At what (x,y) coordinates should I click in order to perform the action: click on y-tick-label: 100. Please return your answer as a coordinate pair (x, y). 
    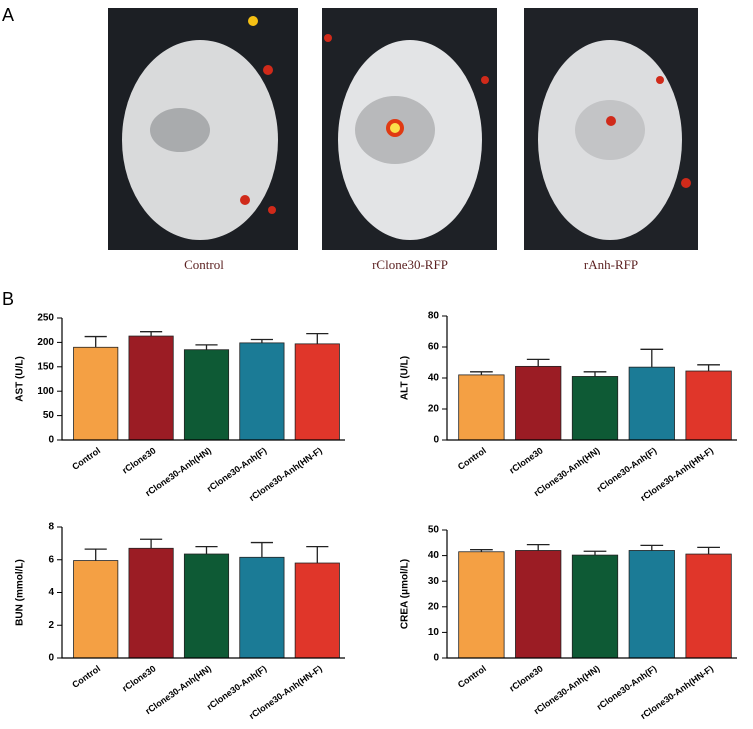
    Looking at the image, I should click on (45, 391).